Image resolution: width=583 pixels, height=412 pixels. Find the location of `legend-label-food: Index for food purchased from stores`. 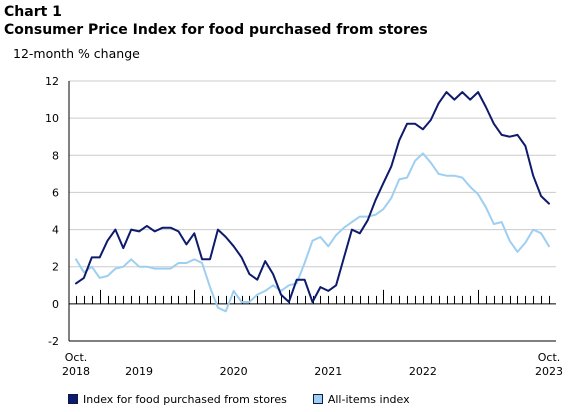

legend-label-food: Index for food purchased from stores is located at coordinates (185, 399).